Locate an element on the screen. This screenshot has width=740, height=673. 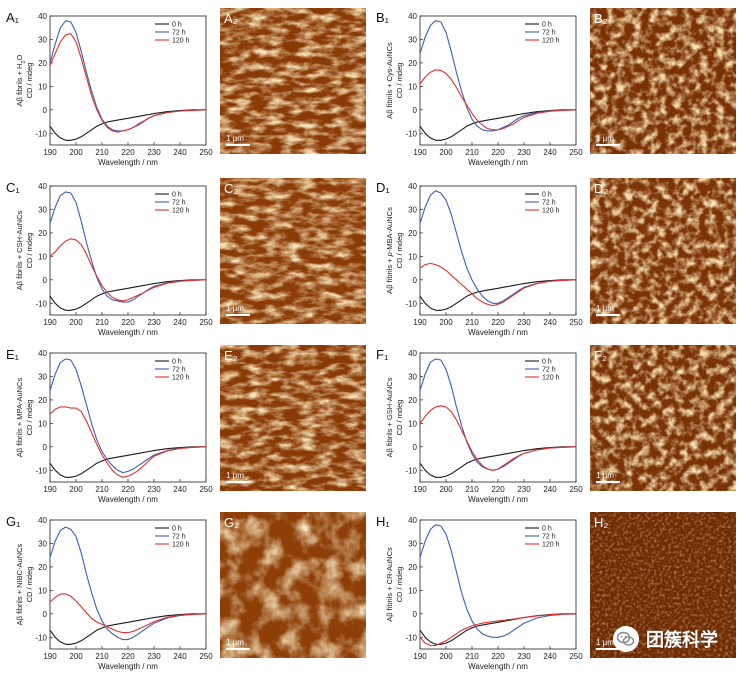
panel-letter-f1: F₁ is located at coordinates (382, 354).